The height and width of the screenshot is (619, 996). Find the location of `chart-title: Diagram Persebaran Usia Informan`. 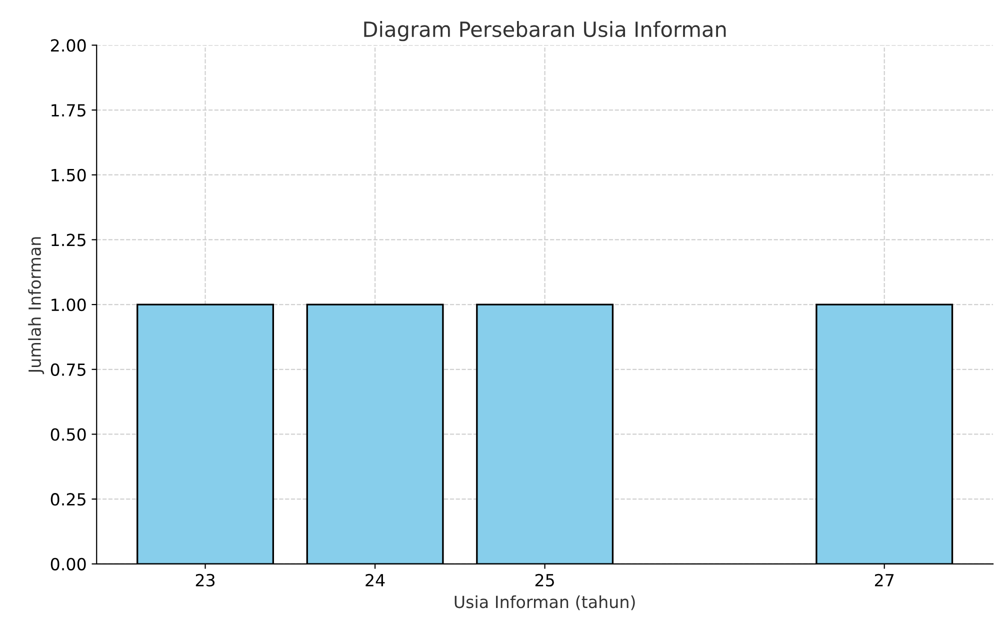

chart-title: Diagram Persebaran Usia Informan is located at coordinates (545, 31).